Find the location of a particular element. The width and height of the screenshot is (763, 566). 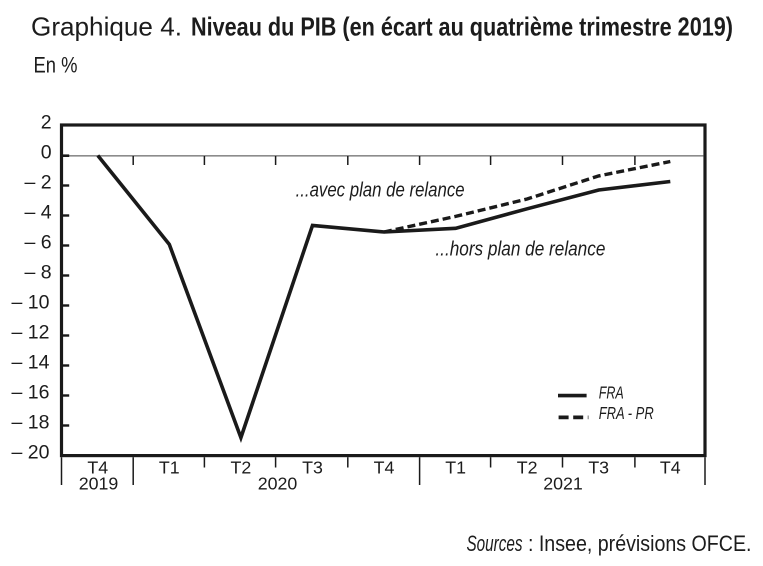

svg-text: 2 is located at coordinates (46, 123).